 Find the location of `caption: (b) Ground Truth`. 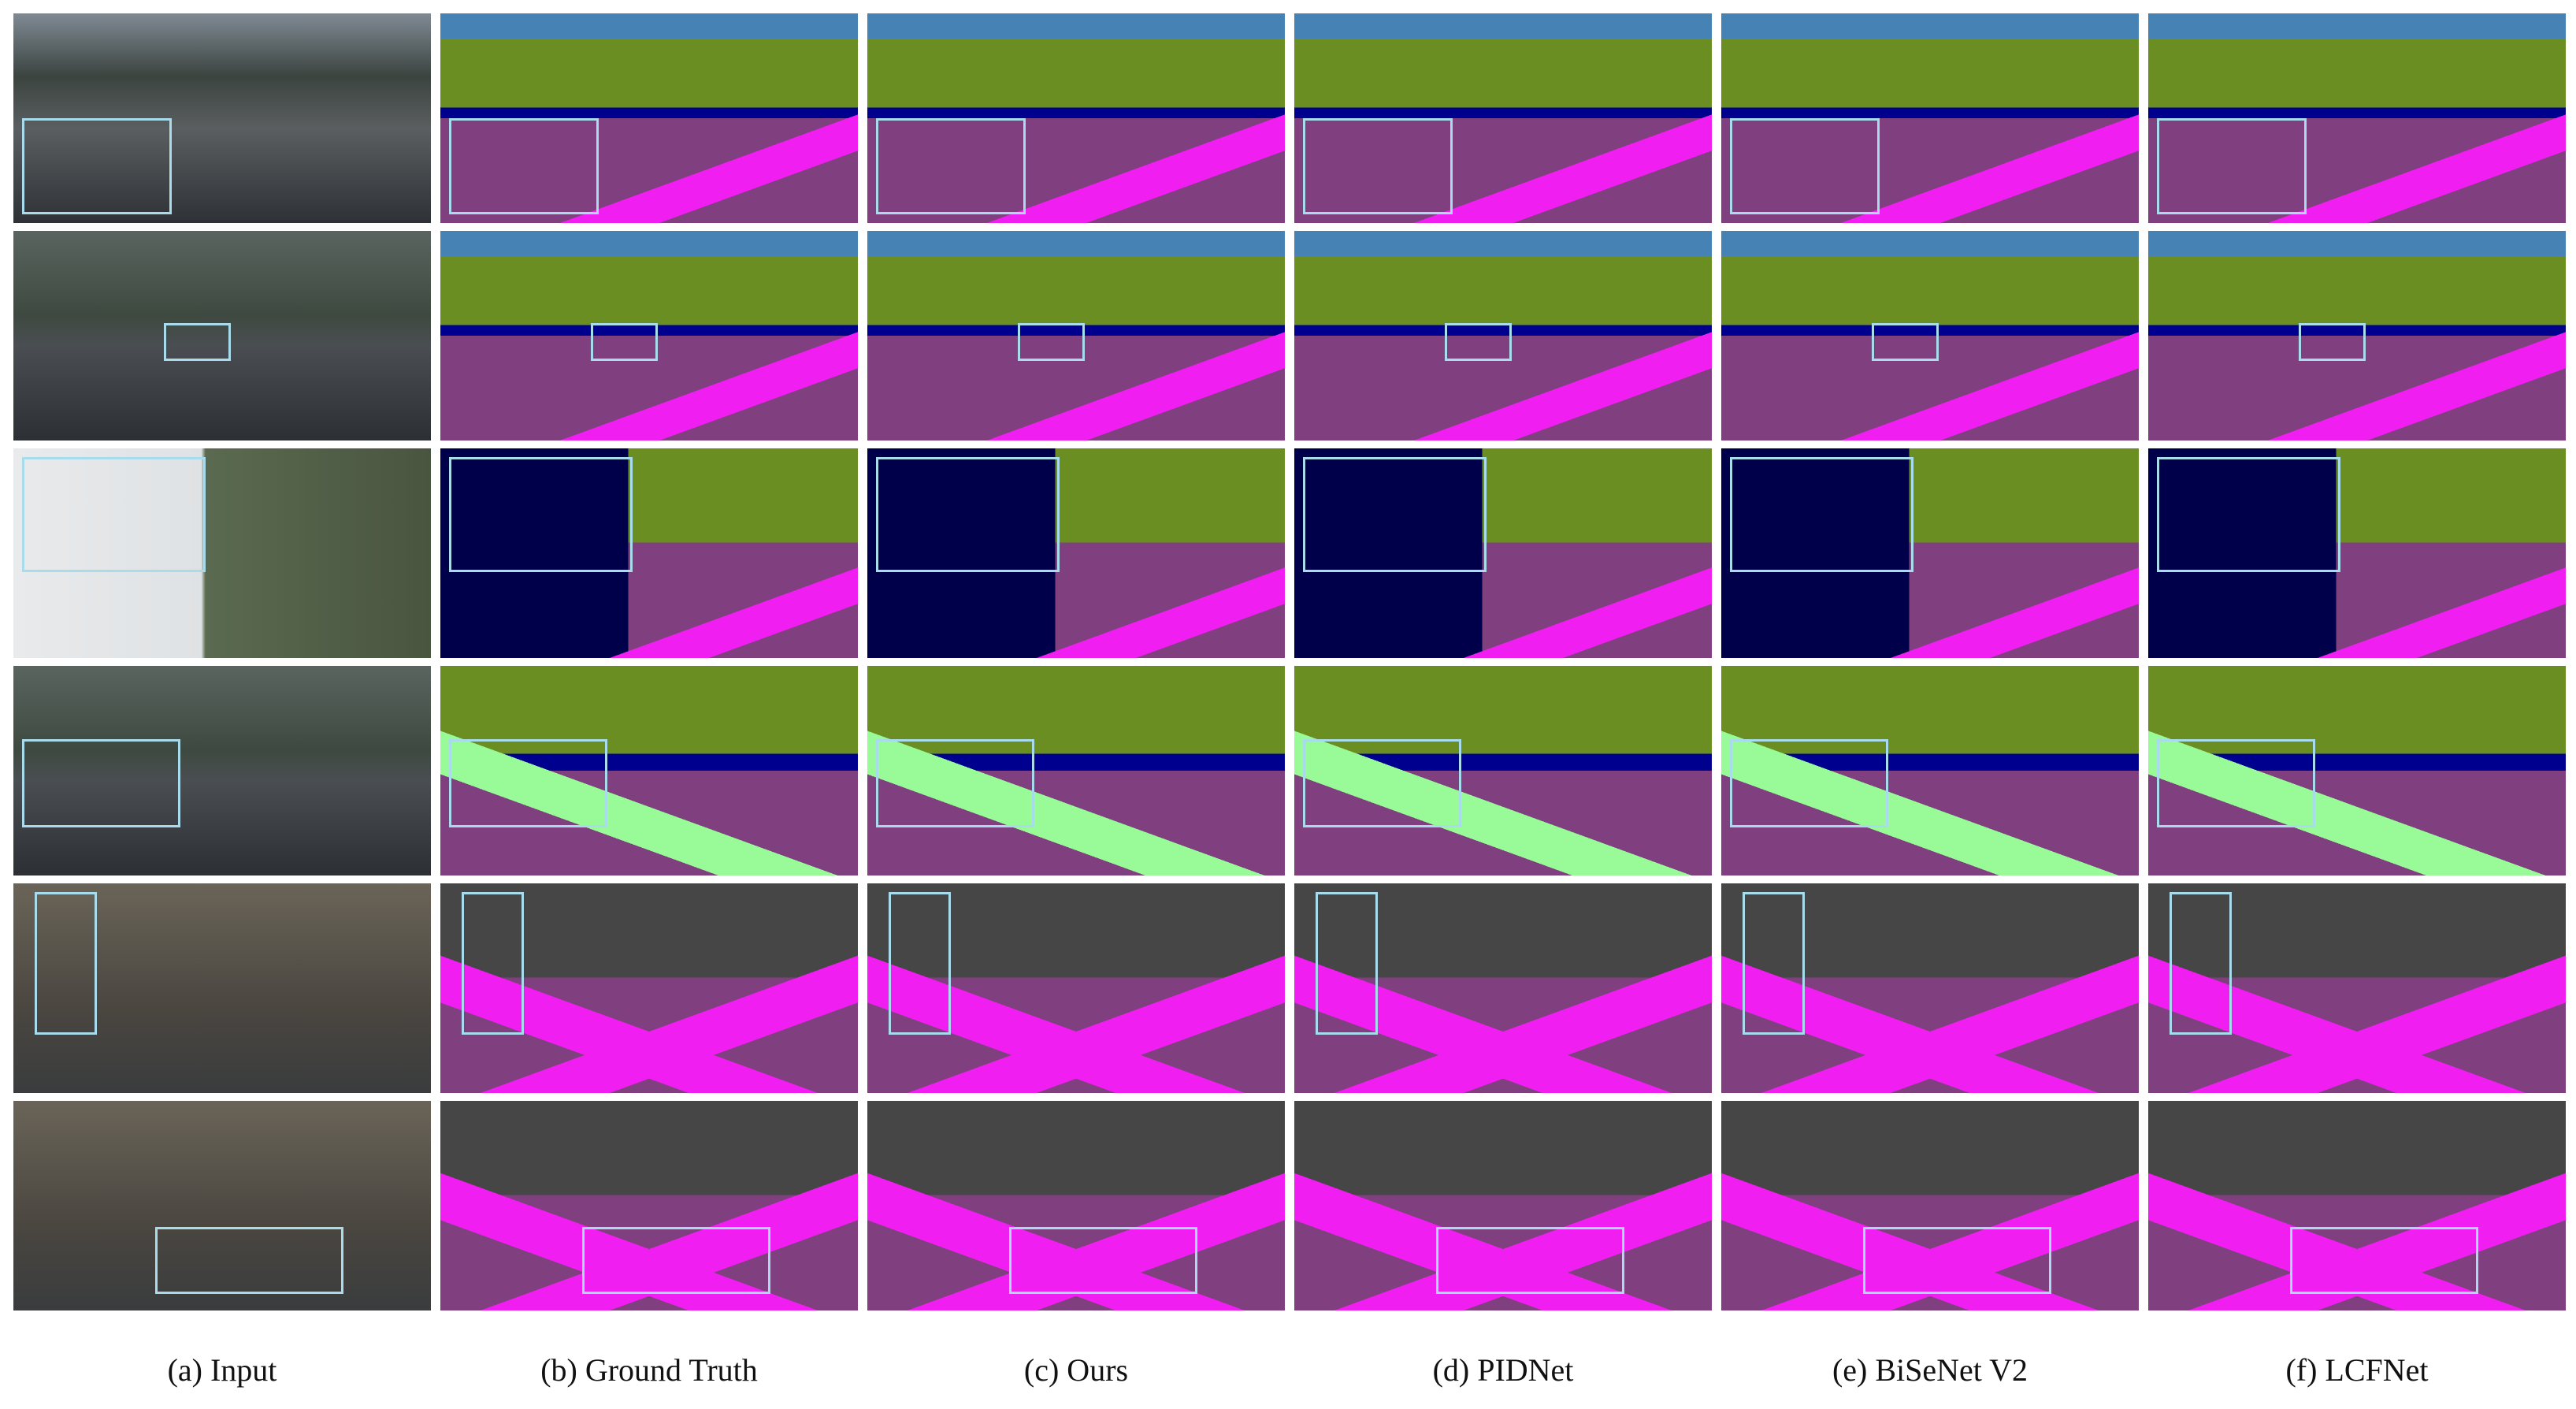

caption: (b) Ground Truth is located at coordinates (649, 1370).